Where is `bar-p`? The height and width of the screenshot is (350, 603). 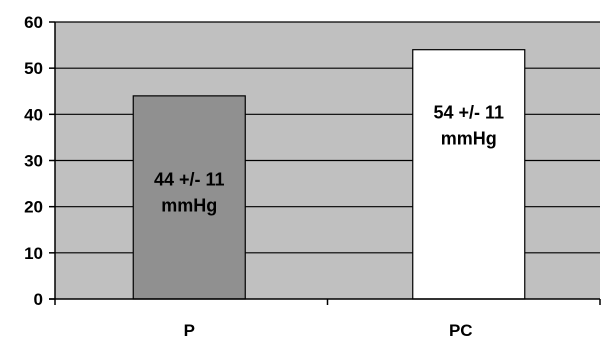
bar-p is located at coordinates (189, 197).